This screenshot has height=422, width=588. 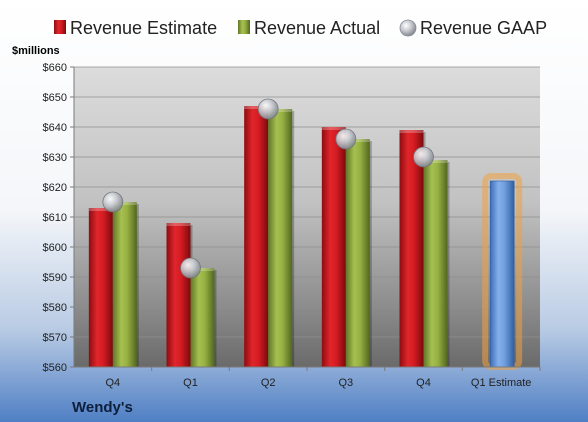 What do you see at coordinates (55, 128) in the screenshot?
I see `y-tick-label: $640` at bounding box center [55, 128].